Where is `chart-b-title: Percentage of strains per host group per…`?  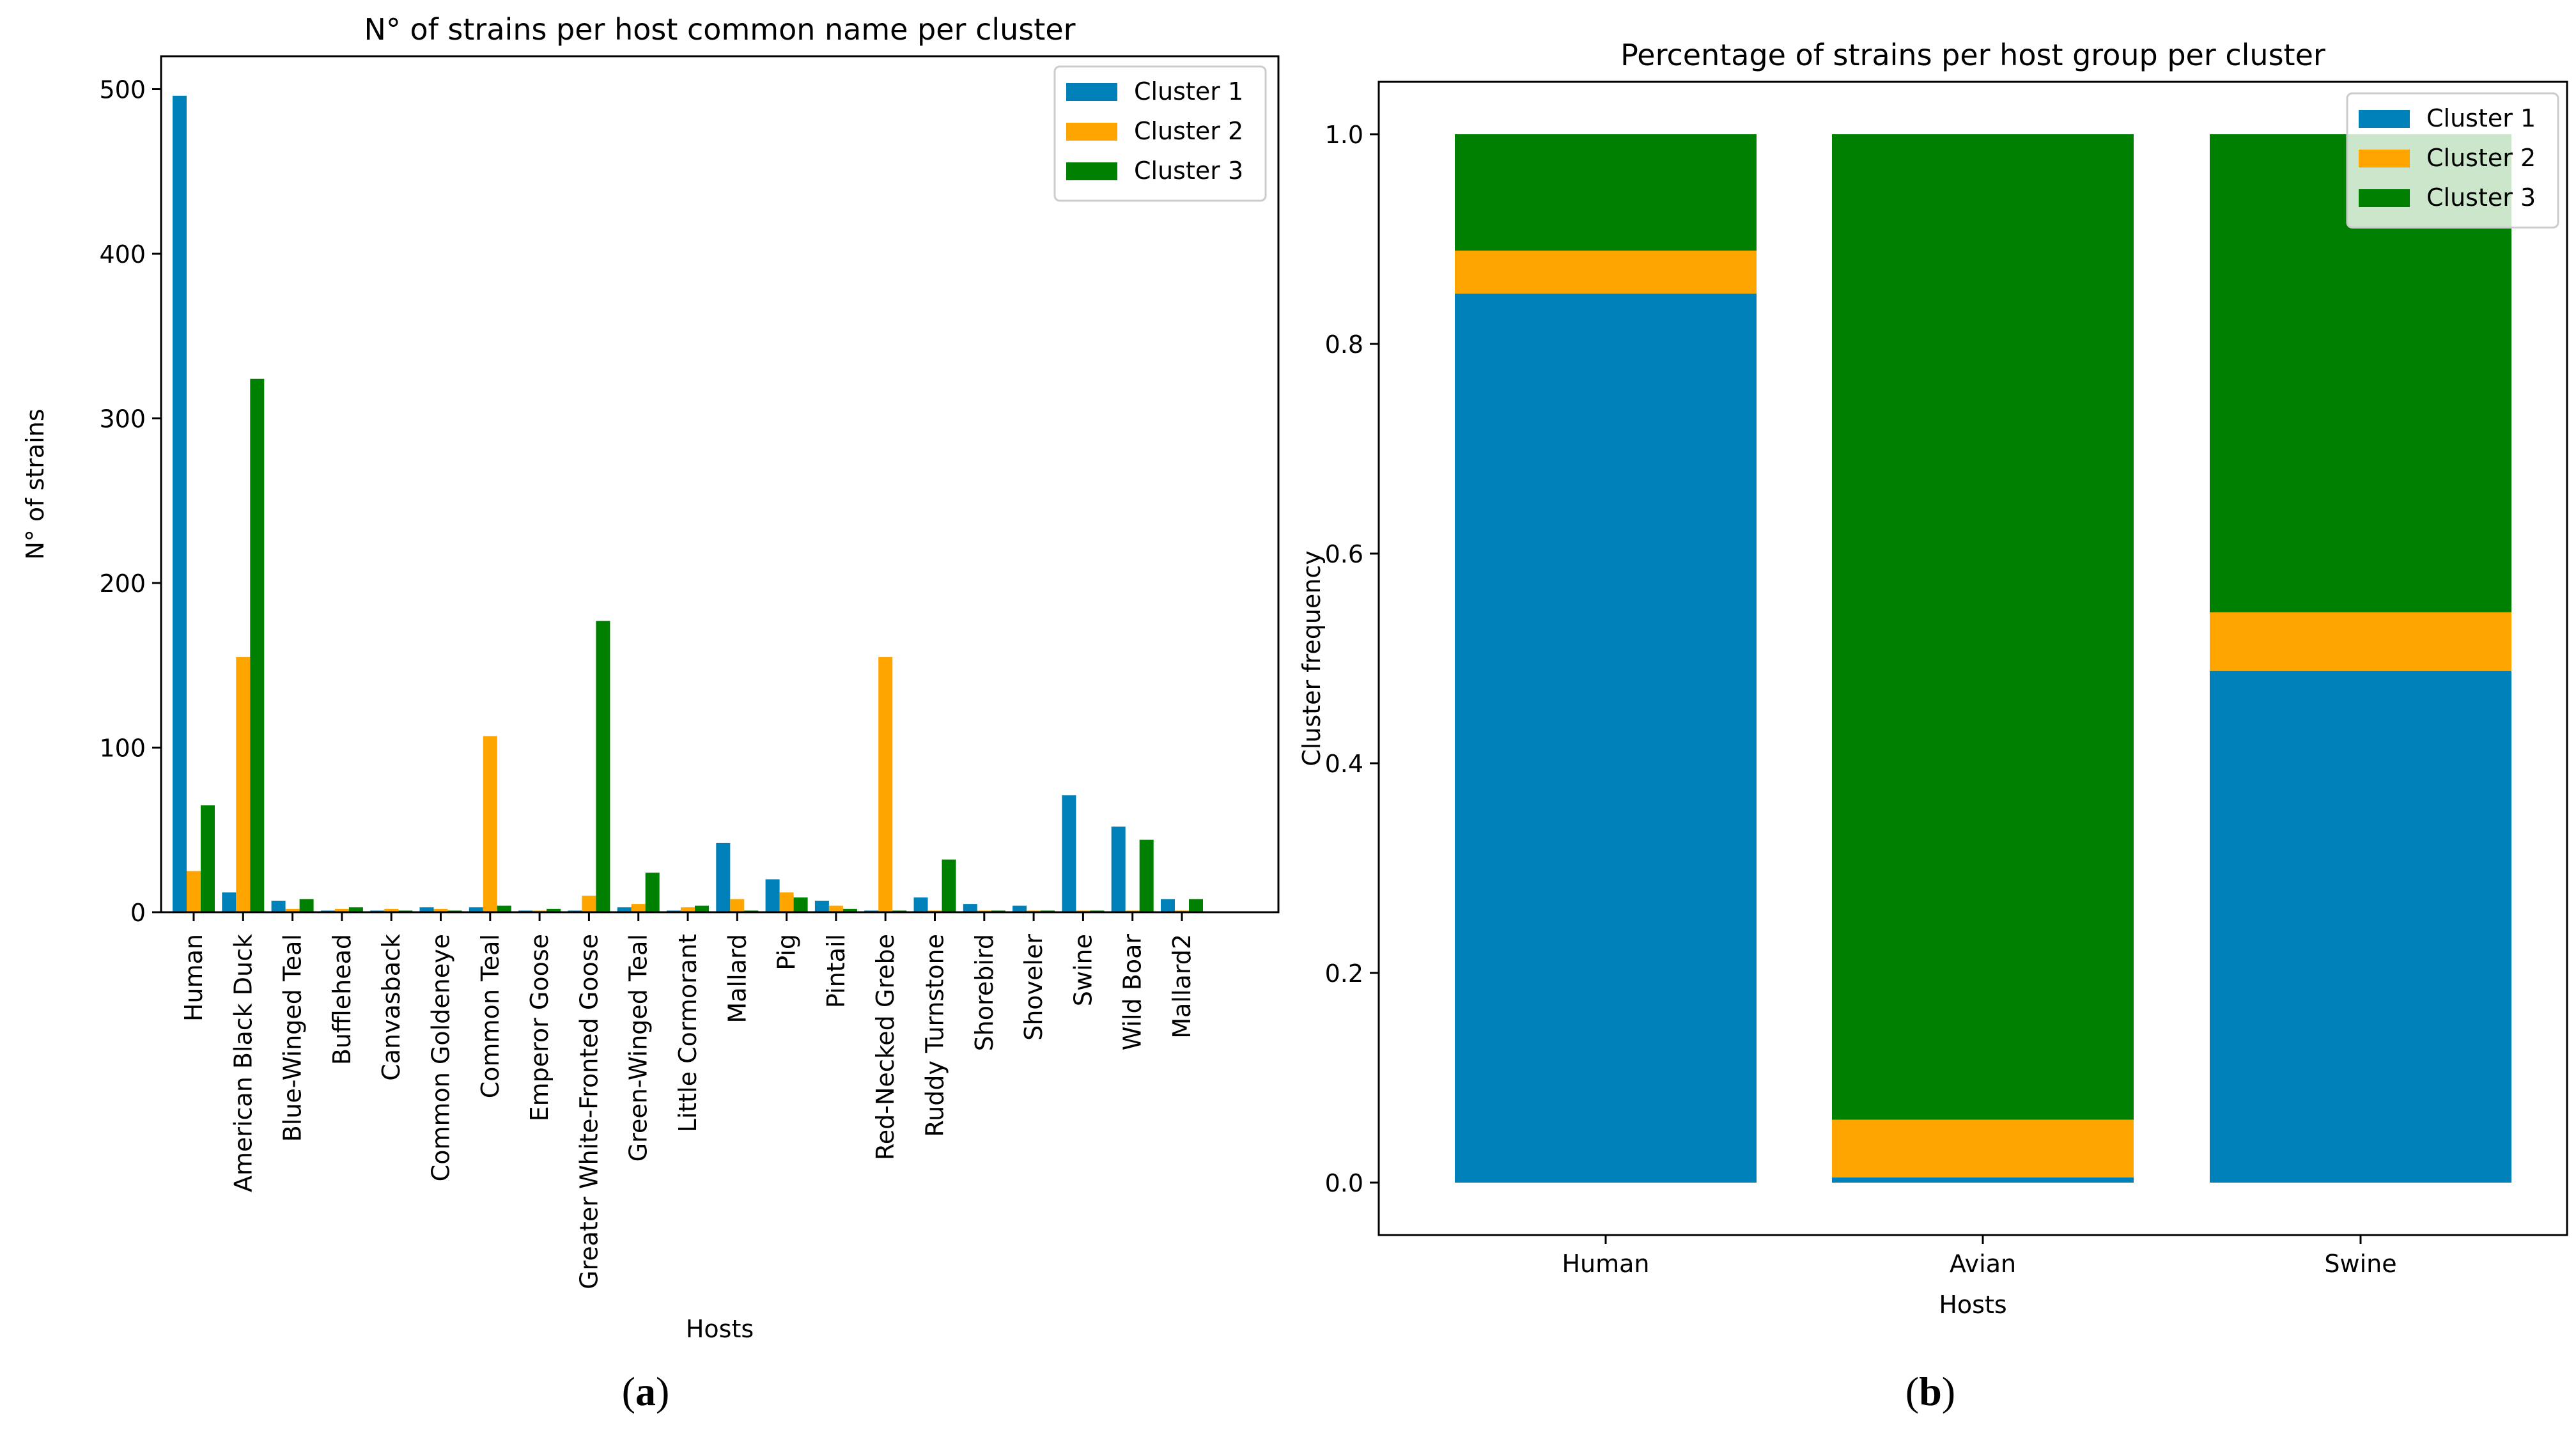 chart-b-title: Percentage of strains per host group per… is located at coordinates (1972, 55).